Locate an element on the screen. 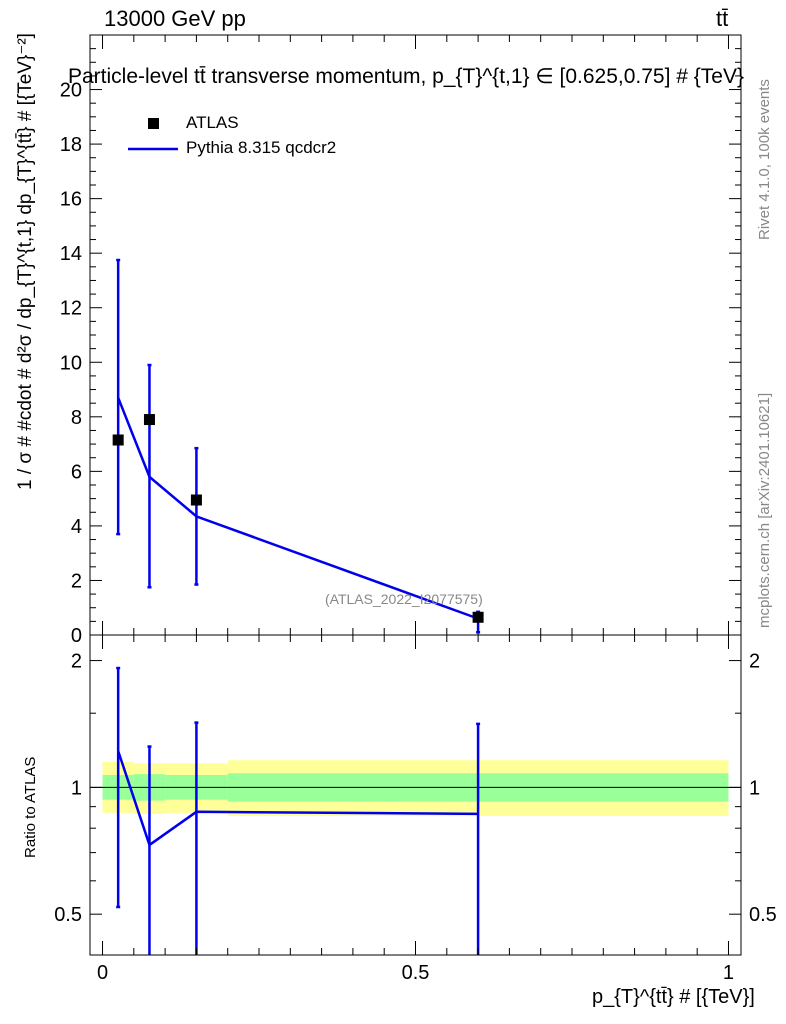  energy-label: 13000 GeV pp is located at coordinates (175, 18).